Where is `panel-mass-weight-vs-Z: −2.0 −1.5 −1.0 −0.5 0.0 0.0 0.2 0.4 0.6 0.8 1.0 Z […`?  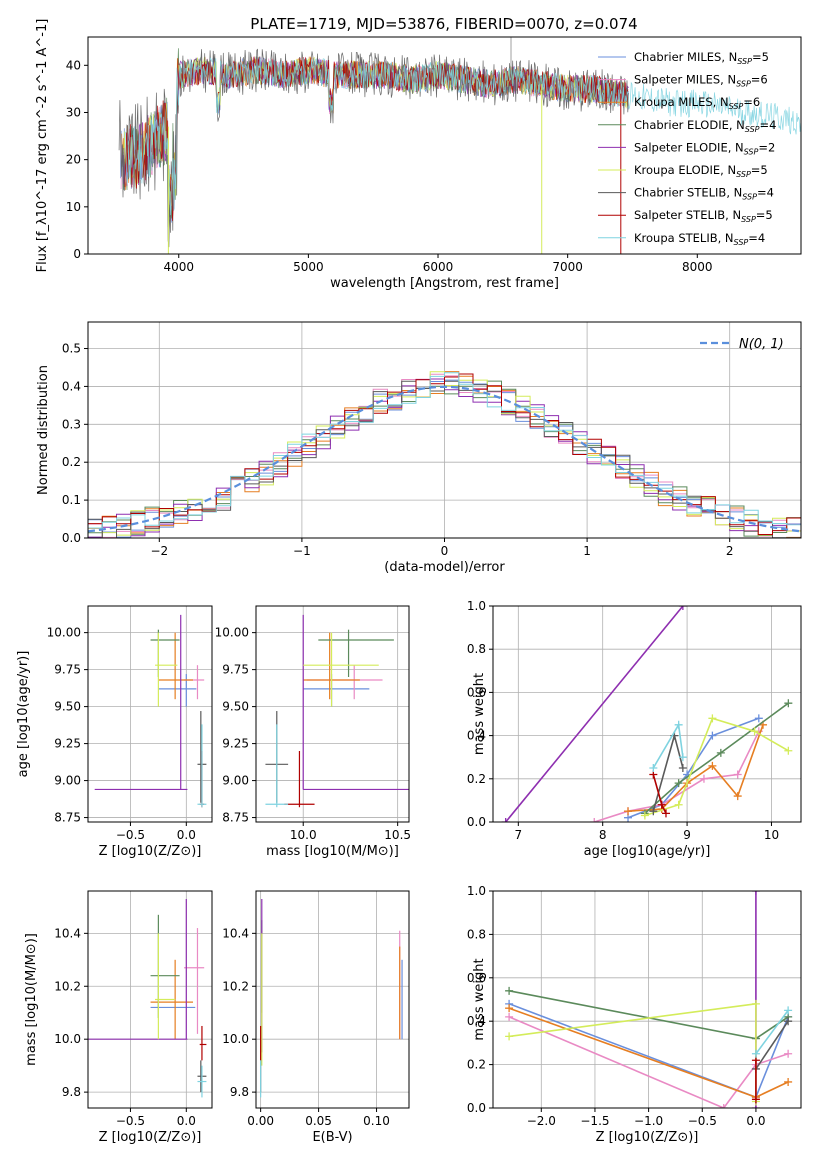 panel-mass-weight-vs-Z: −2.0 −1.5 −1.0 −0.5 0.0 0.0 0.2 0.4 0.6 0.8 1.0 Z [… is located at coordinates (634, 1014).